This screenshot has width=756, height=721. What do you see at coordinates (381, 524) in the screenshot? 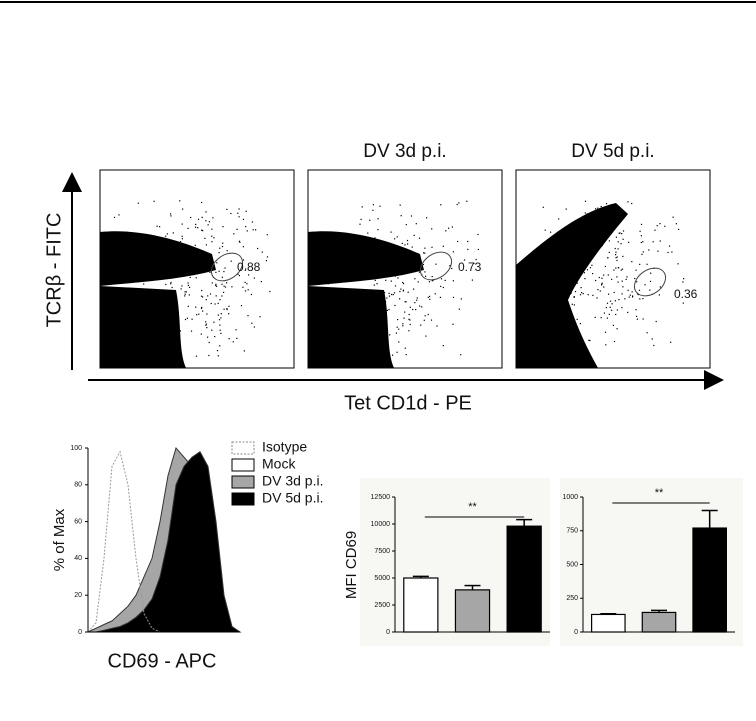
I see `y-tick-label: 10000` at bounding box center [381, 524].